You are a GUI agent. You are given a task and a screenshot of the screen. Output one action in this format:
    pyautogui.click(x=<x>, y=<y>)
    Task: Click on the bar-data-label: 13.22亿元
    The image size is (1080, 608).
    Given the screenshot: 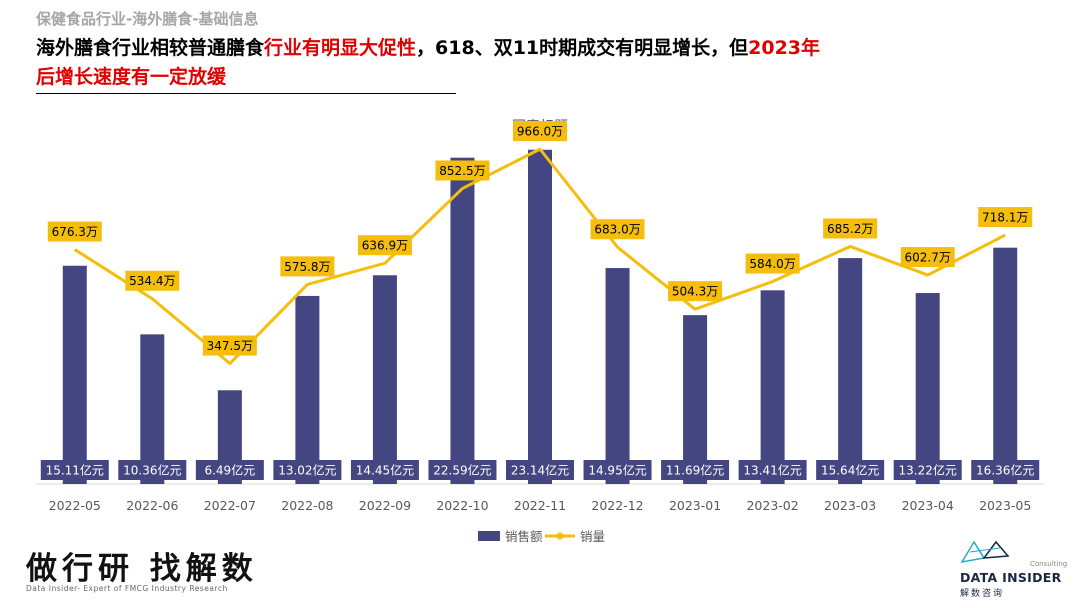 What is the action you would take?
    pyautogui.click(x=928, y=470)
    